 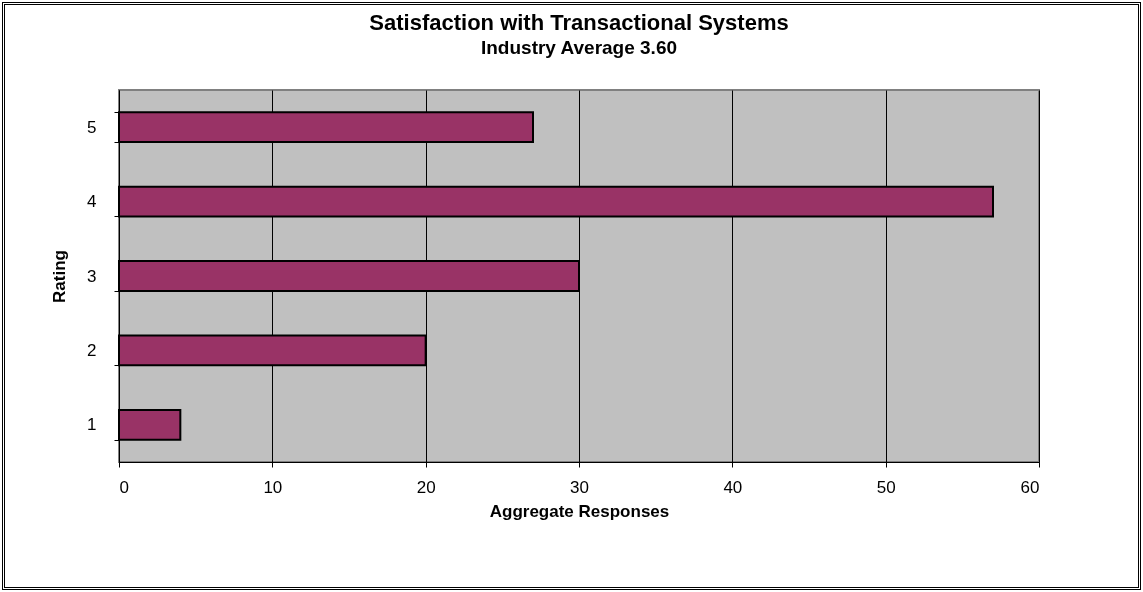 I want to click on x-tick-label: 40, so click(x=733, y=487).